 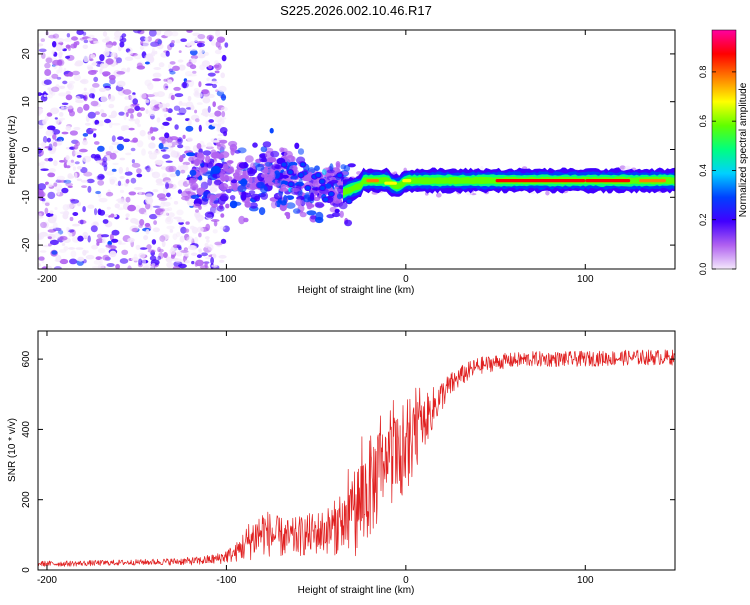 What do you see at coordinates (356, 590) in the screenshot?
I see `snr-x-label: Height of straight line (km)` at bounding box center [356, 590].